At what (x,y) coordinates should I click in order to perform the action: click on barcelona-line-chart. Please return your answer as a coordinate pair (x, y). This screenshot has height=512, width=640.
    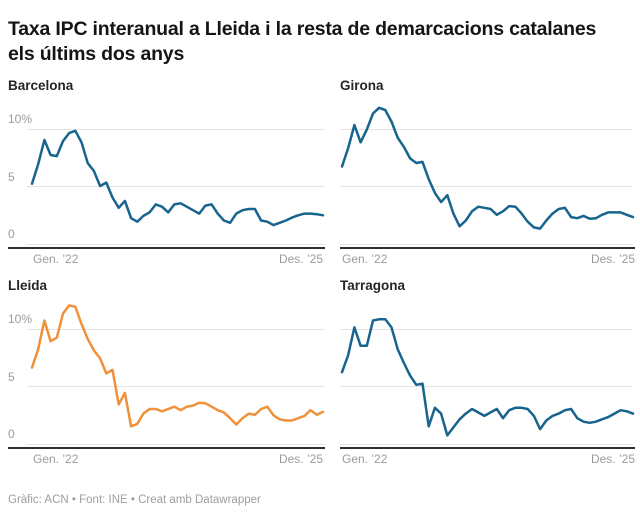
    Looking at the image, I should click on (166, 189).